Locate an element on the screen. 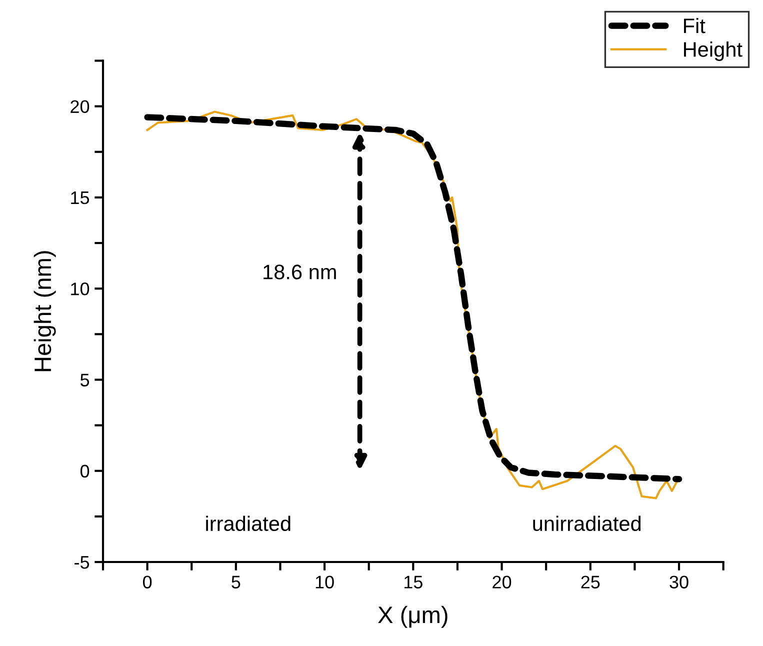 This screenshot has height=646, width=763. x-tick-label: 30 is located at coordinates (679, 582).